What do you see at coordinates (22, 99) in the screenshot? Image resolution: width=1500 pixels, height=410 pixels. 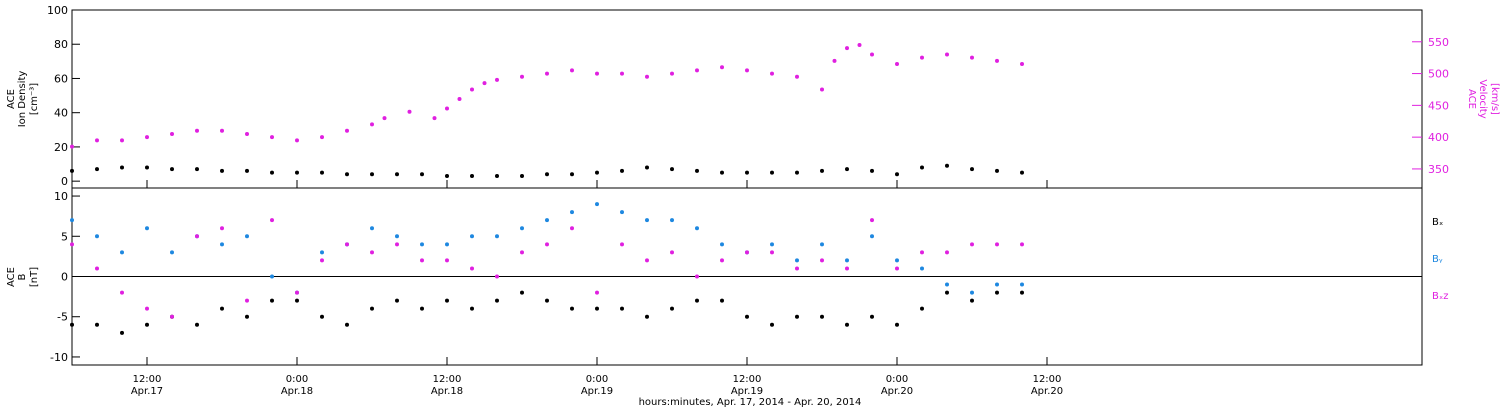 I see `plasma-ylabel-left-line2: Ion Density` at bounding box center [22, 99].